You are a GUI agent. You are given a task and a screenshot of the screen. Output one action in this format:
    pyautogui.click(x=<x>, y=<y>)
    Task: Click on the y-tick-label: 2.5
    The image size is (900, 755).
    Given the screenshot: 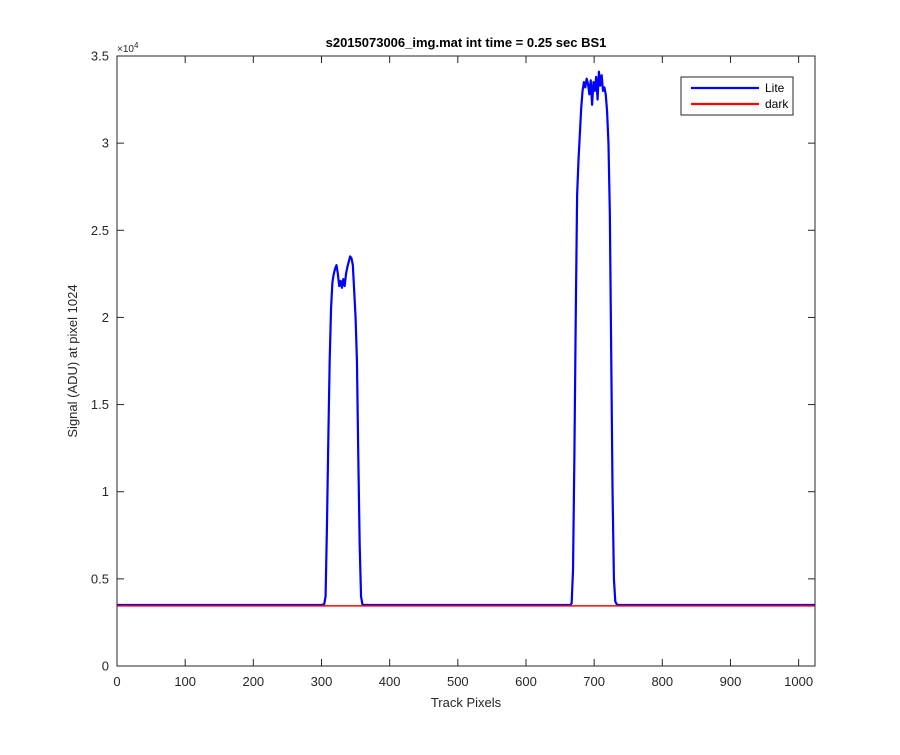 What is the action you would take?
    pyautogui.click(x=100, y=230)
    